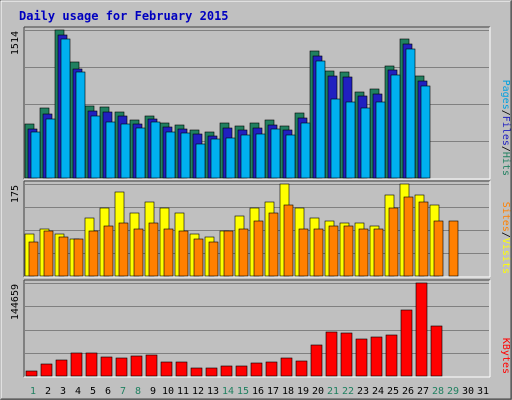  I want to click on x-tick-label-day-30: 30, so click(468, 391).